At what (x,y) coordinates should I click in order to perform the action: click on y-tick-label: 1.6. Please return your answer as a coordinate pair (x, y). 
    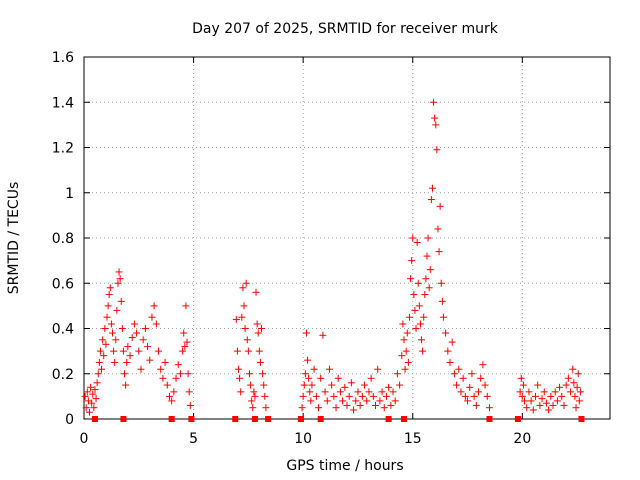
    Looking at the image, I should click on (63, 58).